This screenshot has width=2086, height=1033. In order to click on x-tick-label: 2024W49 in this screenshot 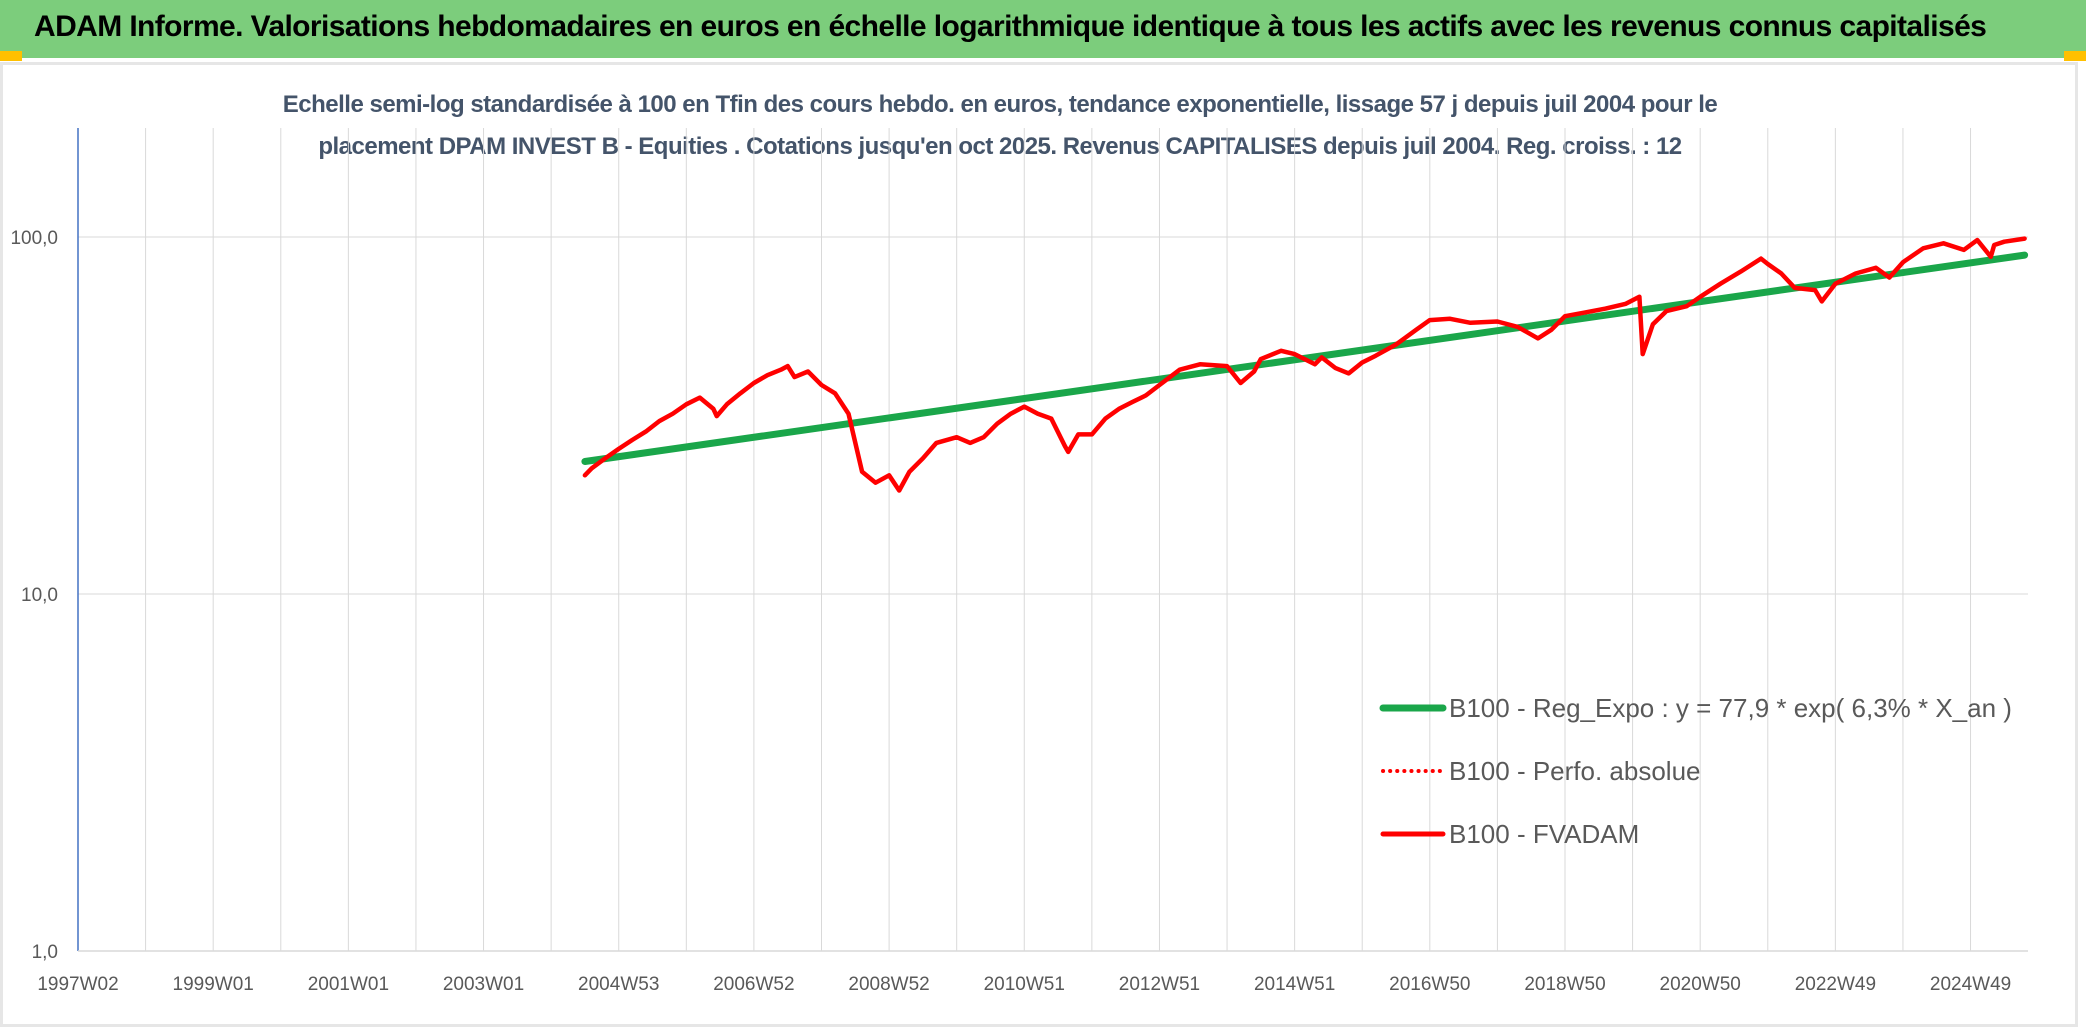, I will do `click(1970, 984)`.